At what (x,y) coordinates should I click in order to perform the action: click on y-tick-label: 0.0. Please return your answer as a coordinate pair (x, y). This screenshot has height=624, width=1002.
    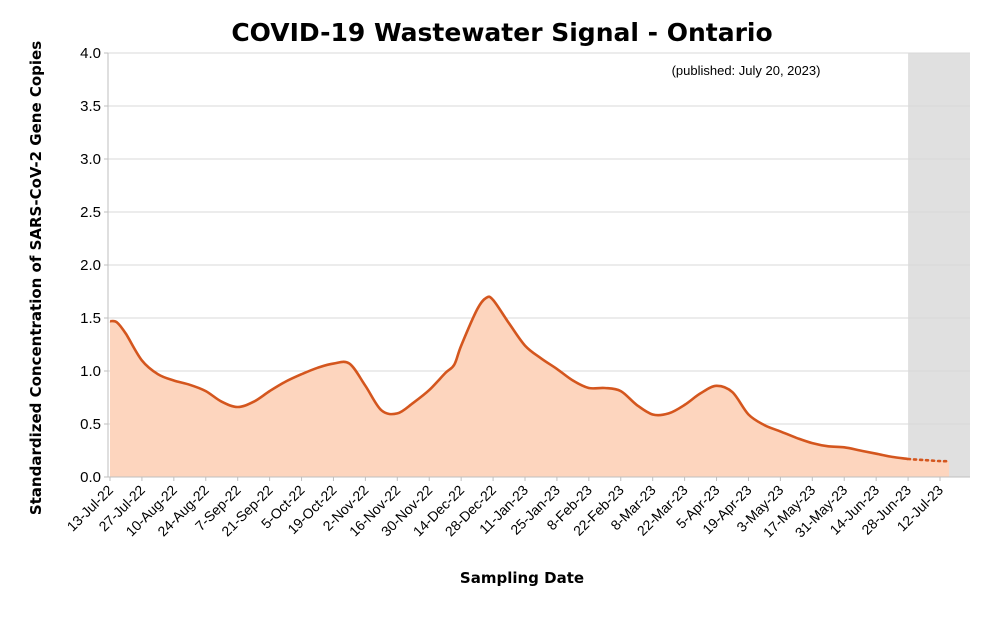
    Looking at the image, I should click on (90, 477).